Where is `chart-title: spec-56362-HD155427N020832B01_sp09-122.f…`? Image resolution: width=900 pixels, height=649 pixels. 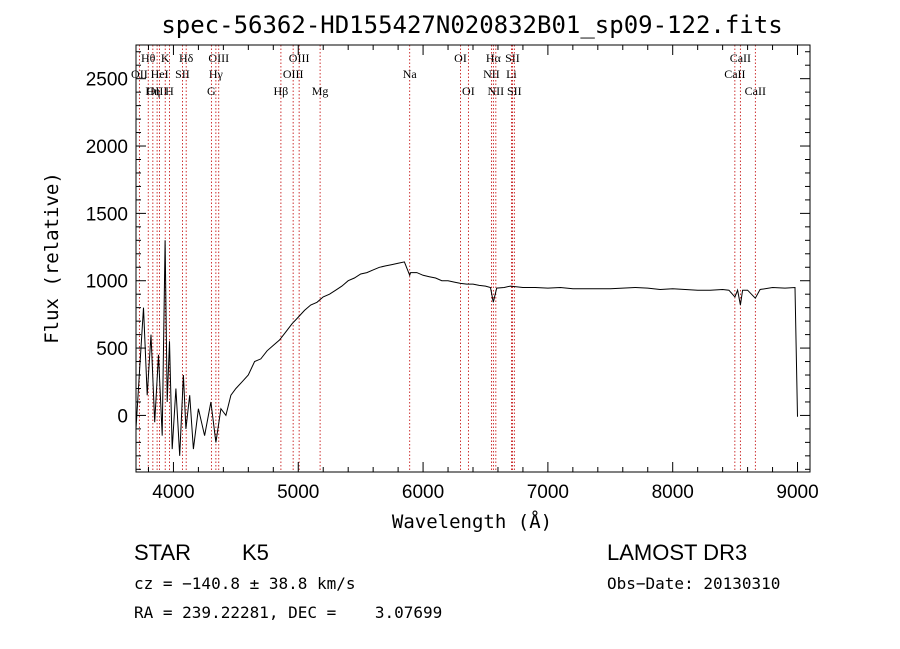
chart-title: spec-56362-HD155427N020832B01_sp09-122.f… is located at coordinates (471, 25).